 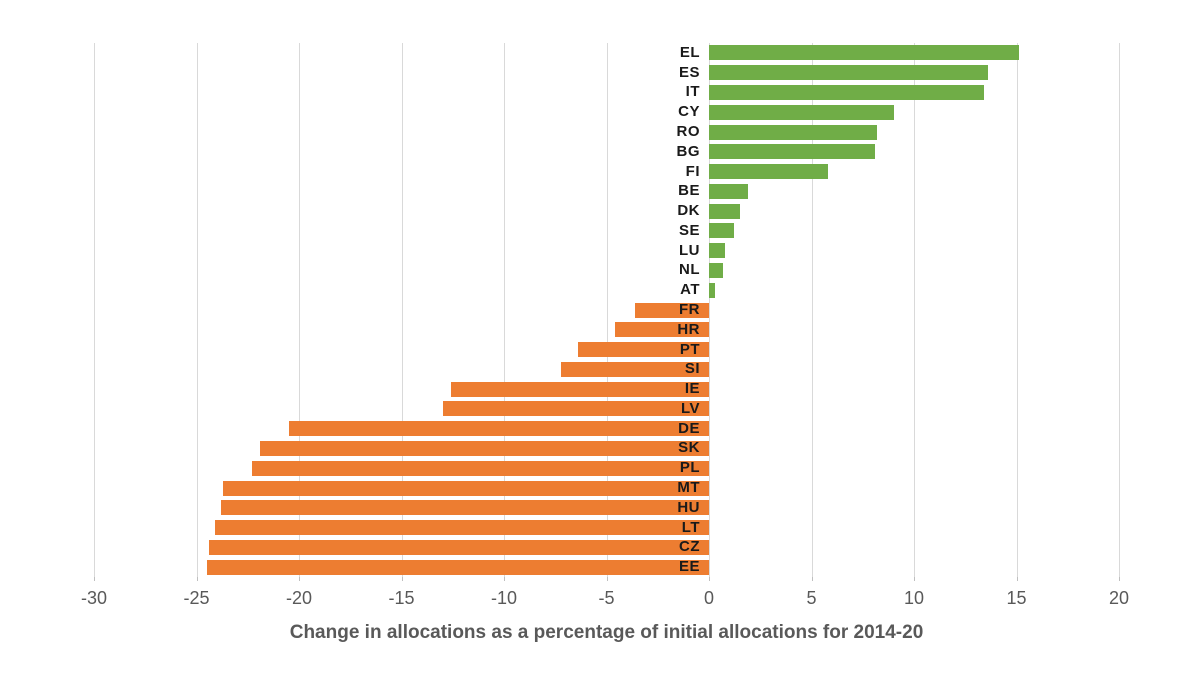 I want to click on category-label-bg: BG, so click(x=688, y=151).